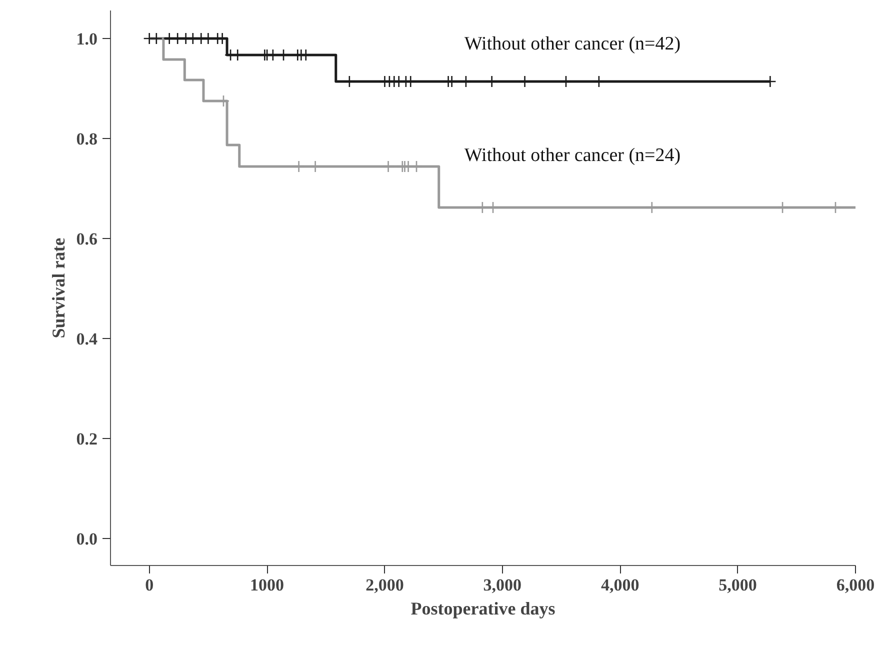  What do you see at coordinates (572, 155) in the screenshot?
I see `series-label: Without other cancer (n=24)` at bounding box center [572, 155].